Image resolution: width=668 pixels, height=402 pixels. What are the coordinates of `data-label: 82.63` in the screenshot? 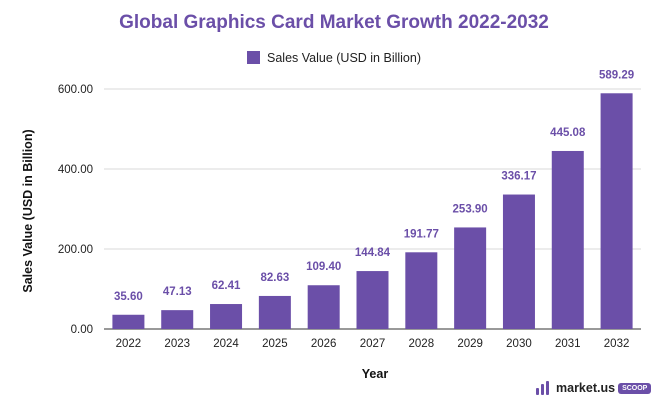 It's located at (274, 278).